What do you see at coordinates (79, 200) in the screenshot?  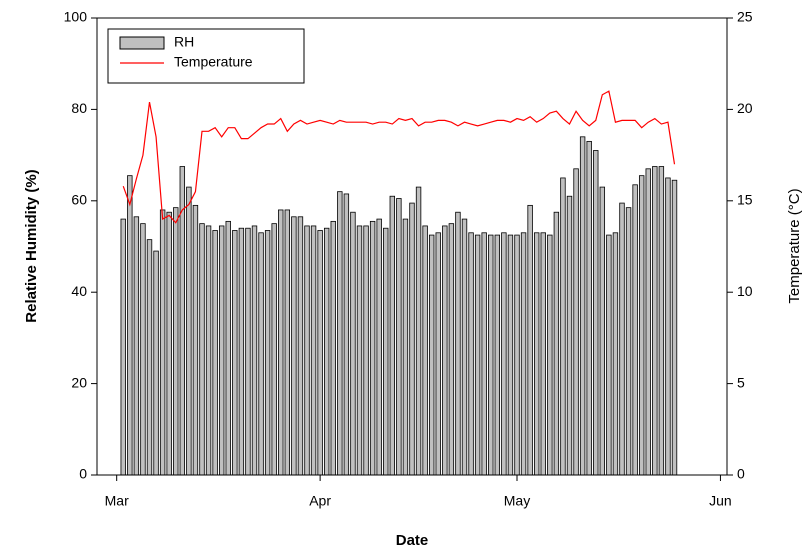 I see `y-tick-label: 60` at bounding box center [79, 200].